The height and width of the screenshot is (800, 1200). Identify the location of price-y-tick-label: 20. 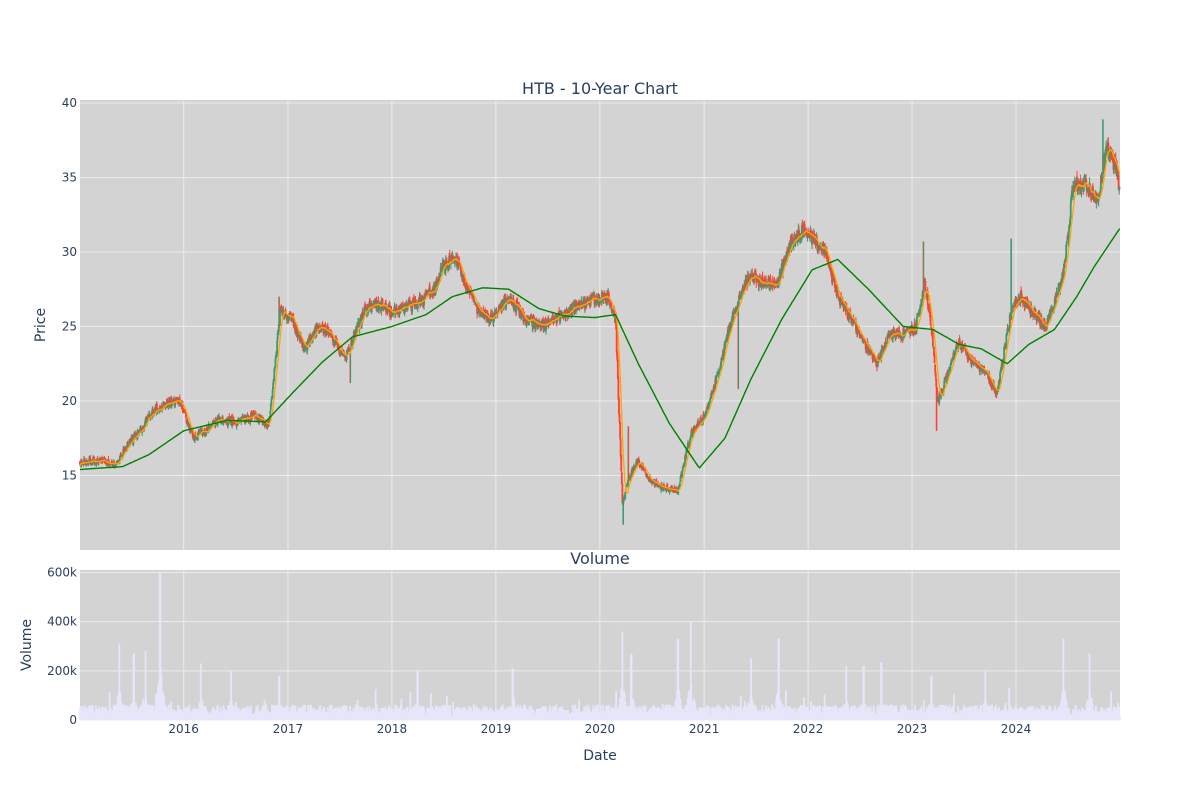
(69, 401).